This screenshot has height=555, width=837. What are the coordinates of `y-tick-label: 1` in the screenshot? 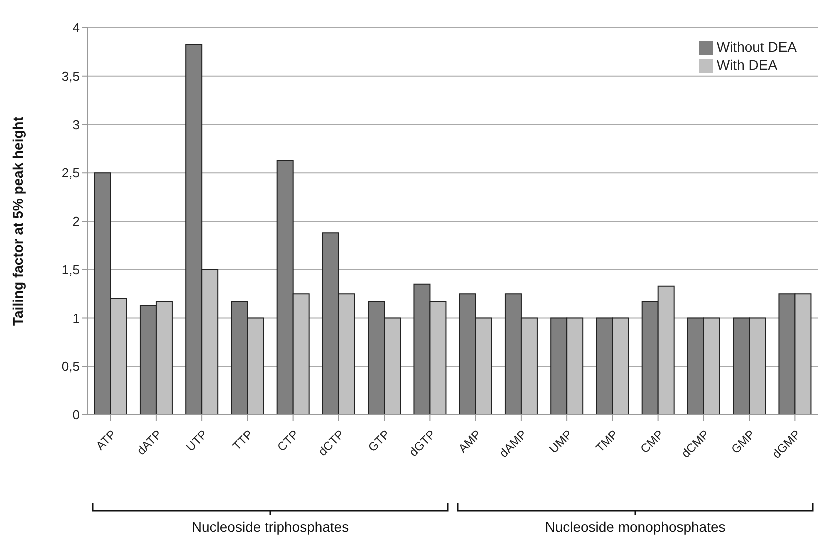 It's located at (76, 318).